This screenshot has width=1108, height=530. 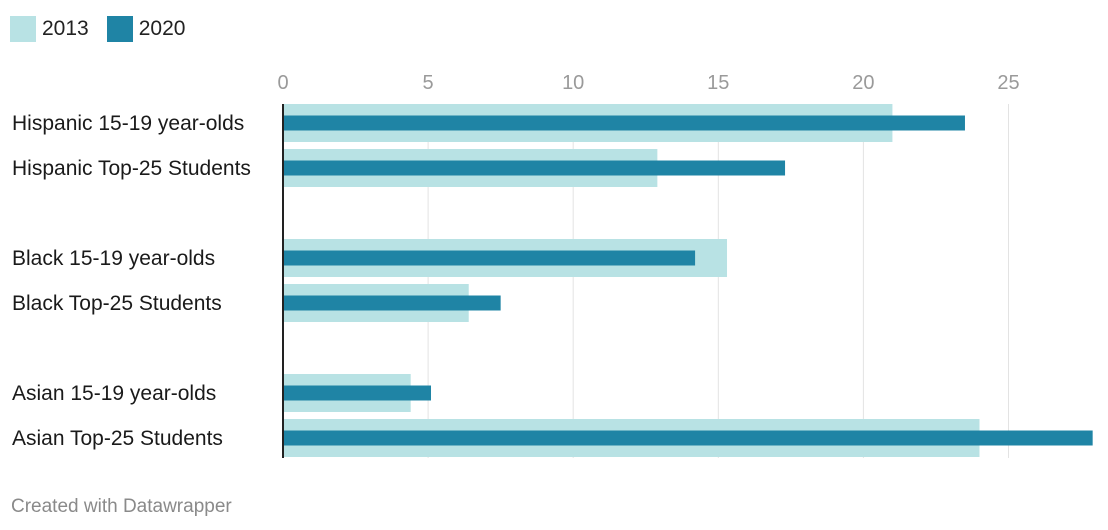 I want to click on legend-label-2020: 2020, so click(x=162, y=28).